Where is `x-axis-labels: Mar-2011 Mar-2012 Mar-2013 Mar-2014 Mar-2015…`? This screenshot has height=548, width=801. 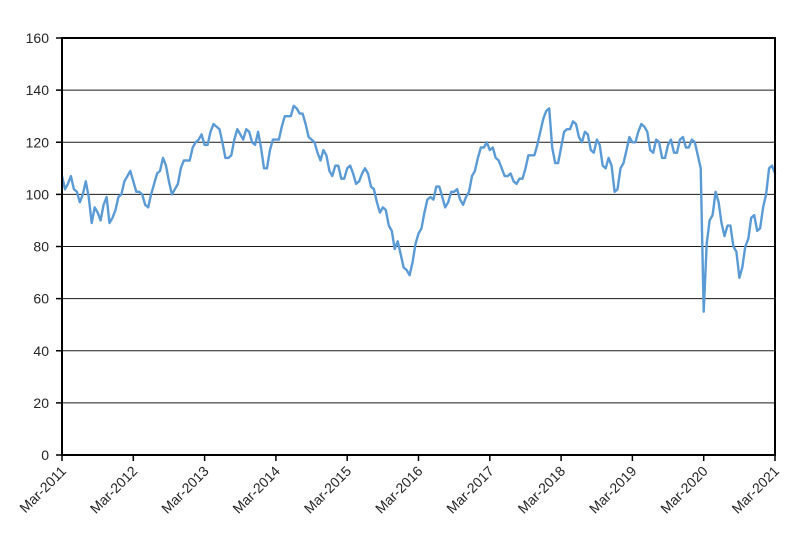
x-axis-labels: Mar-2011 Mar-2012 Mar-2013 Mar-2014 Mar-2015… is located at coordinates (399, 490).